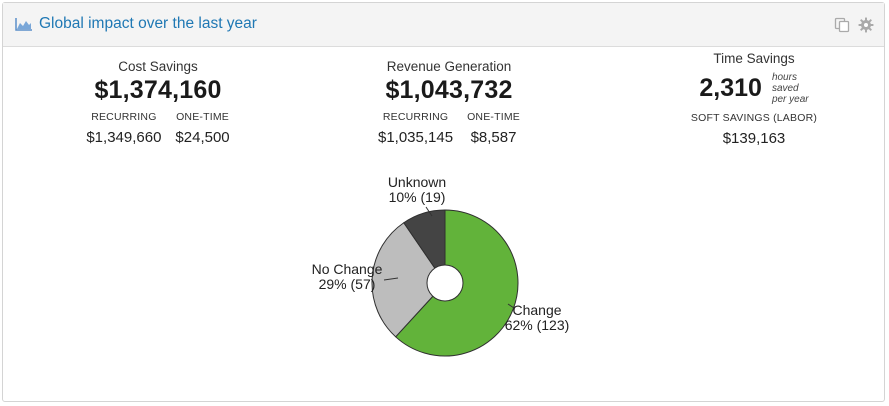 This screenshot has height=406, width=889. What do you see at coordinates (202, 117) in the screenshot?
I see `cost-onetime-label: ONE-TIME` at bounding box center [202, 117].